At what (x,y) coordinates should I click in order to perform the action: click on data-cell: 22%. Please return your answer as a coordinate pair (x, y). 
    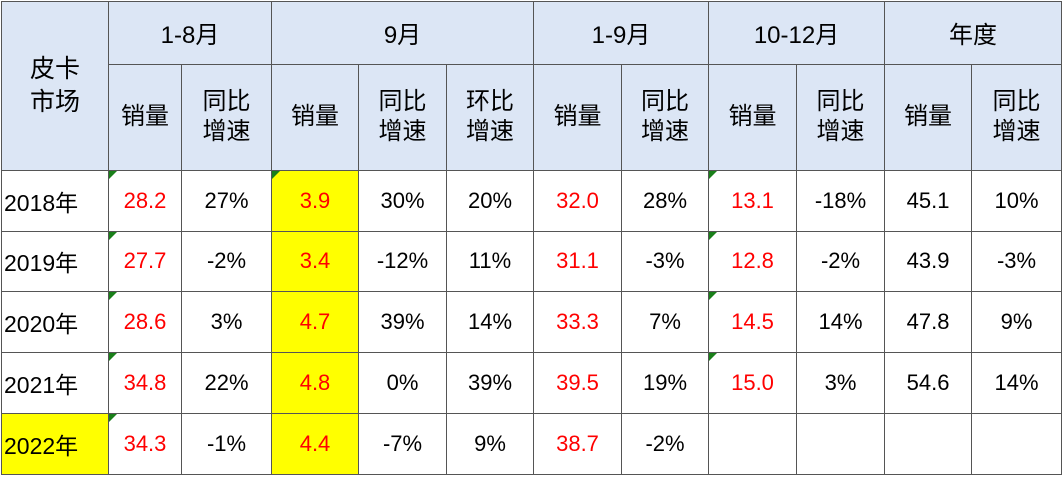
    Looking at the image, I should click on (226, 383).